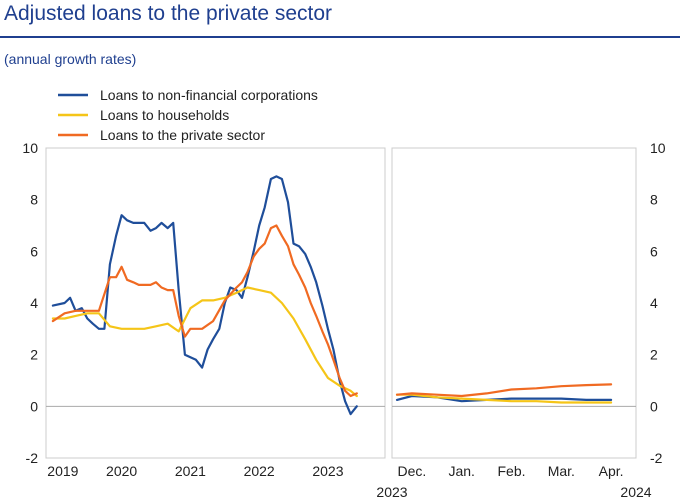 The image size is (680, 502). What do you see at coordinates (70, 59) in the screenshot?
I see `chart-subtitle: (annual growth rates)` at bounding box center [70, 59].